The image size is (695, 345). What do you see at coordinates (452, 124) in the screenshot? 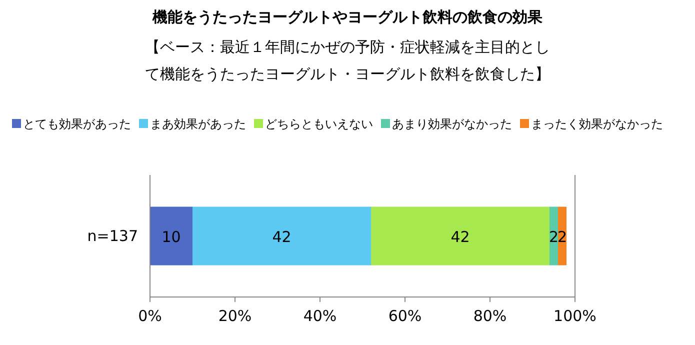
I see `legend-label: あまり効果がなかった` at bounding box center [452, 124].